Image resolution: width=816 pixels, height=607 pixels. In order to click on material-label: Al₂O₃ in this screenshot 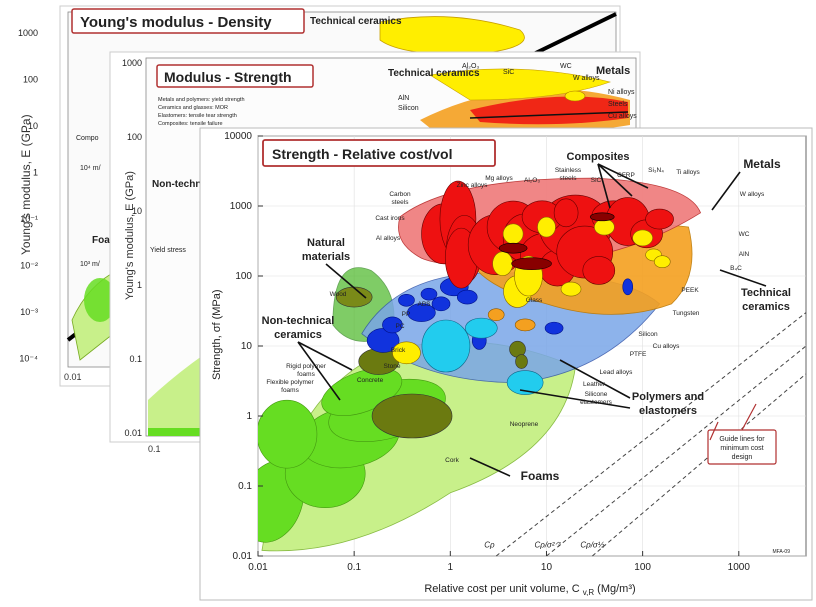, I will do `click(532, 180)`.